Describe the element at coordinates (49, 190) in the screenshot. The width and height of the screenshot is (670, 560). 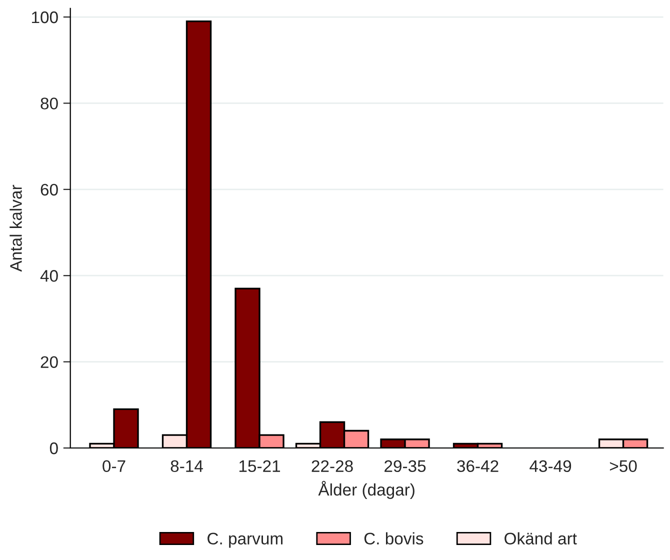
I see `y-tick-label: 60` at that location.